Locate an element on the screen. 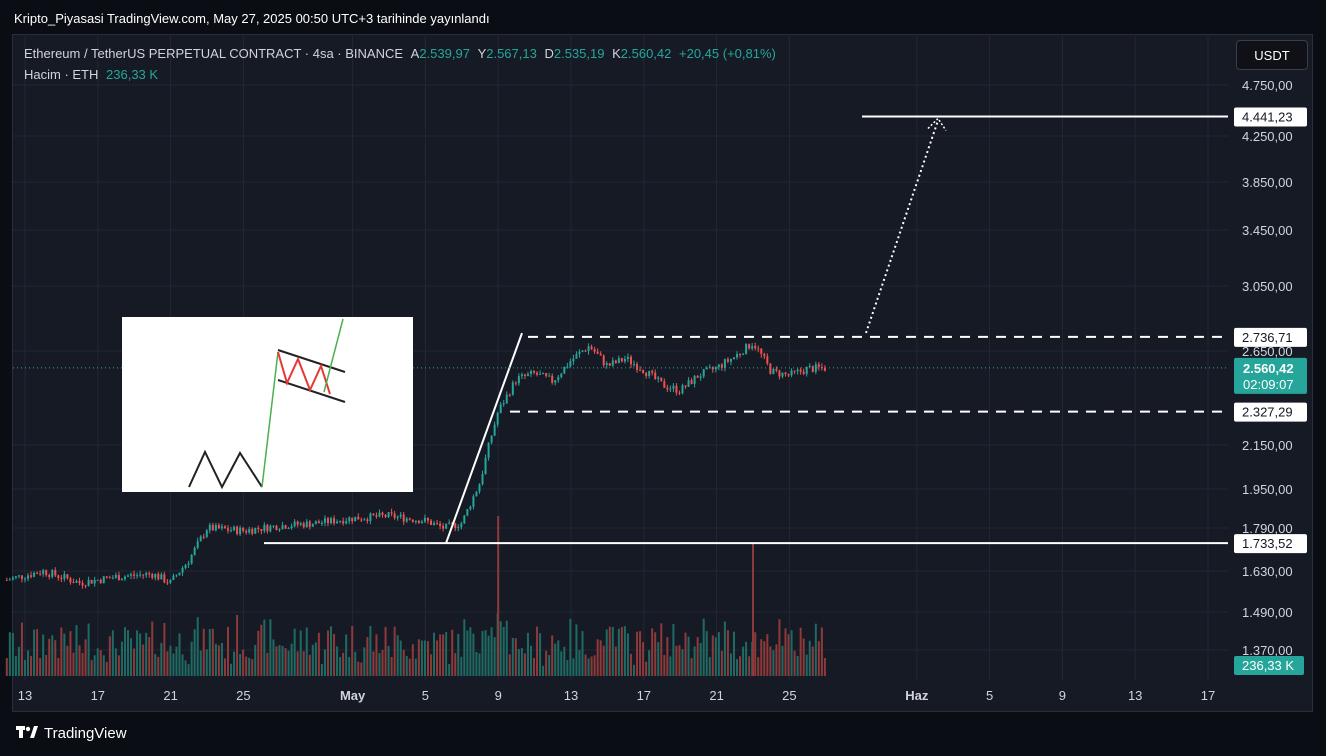 This screenshot has width=1326, height=756. x-tick-label: 13 is located at coordinates (1135, 695).